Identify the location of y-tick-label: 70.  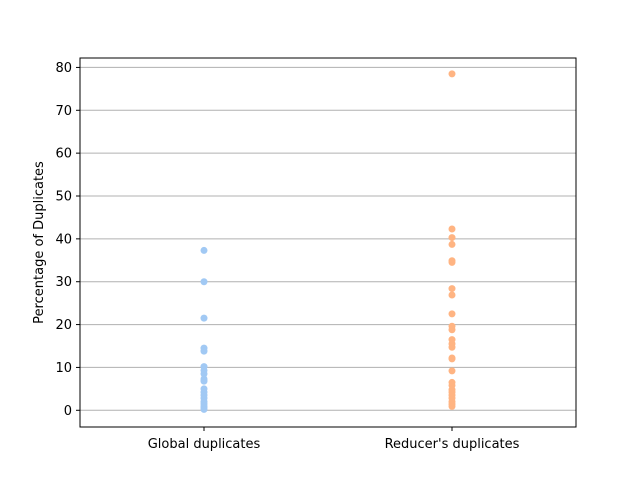
(63, 111).